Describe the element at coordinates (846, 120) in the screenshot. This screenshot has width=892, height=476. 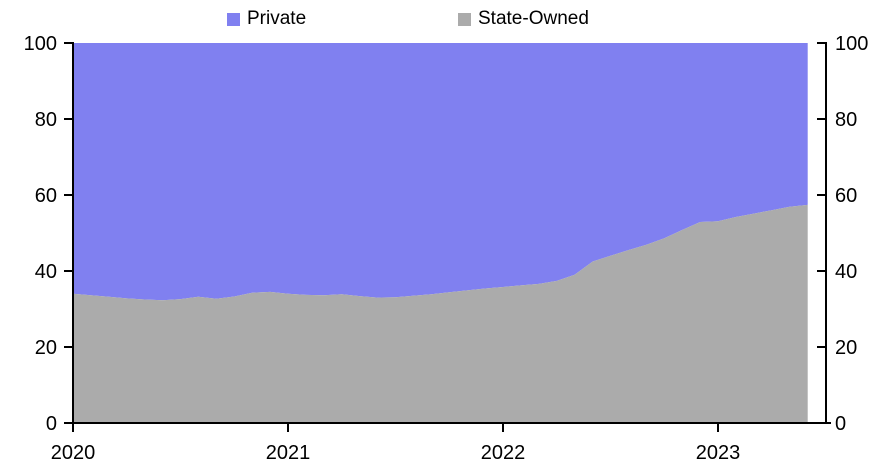
I see `right-axis-label: 80` at that location.